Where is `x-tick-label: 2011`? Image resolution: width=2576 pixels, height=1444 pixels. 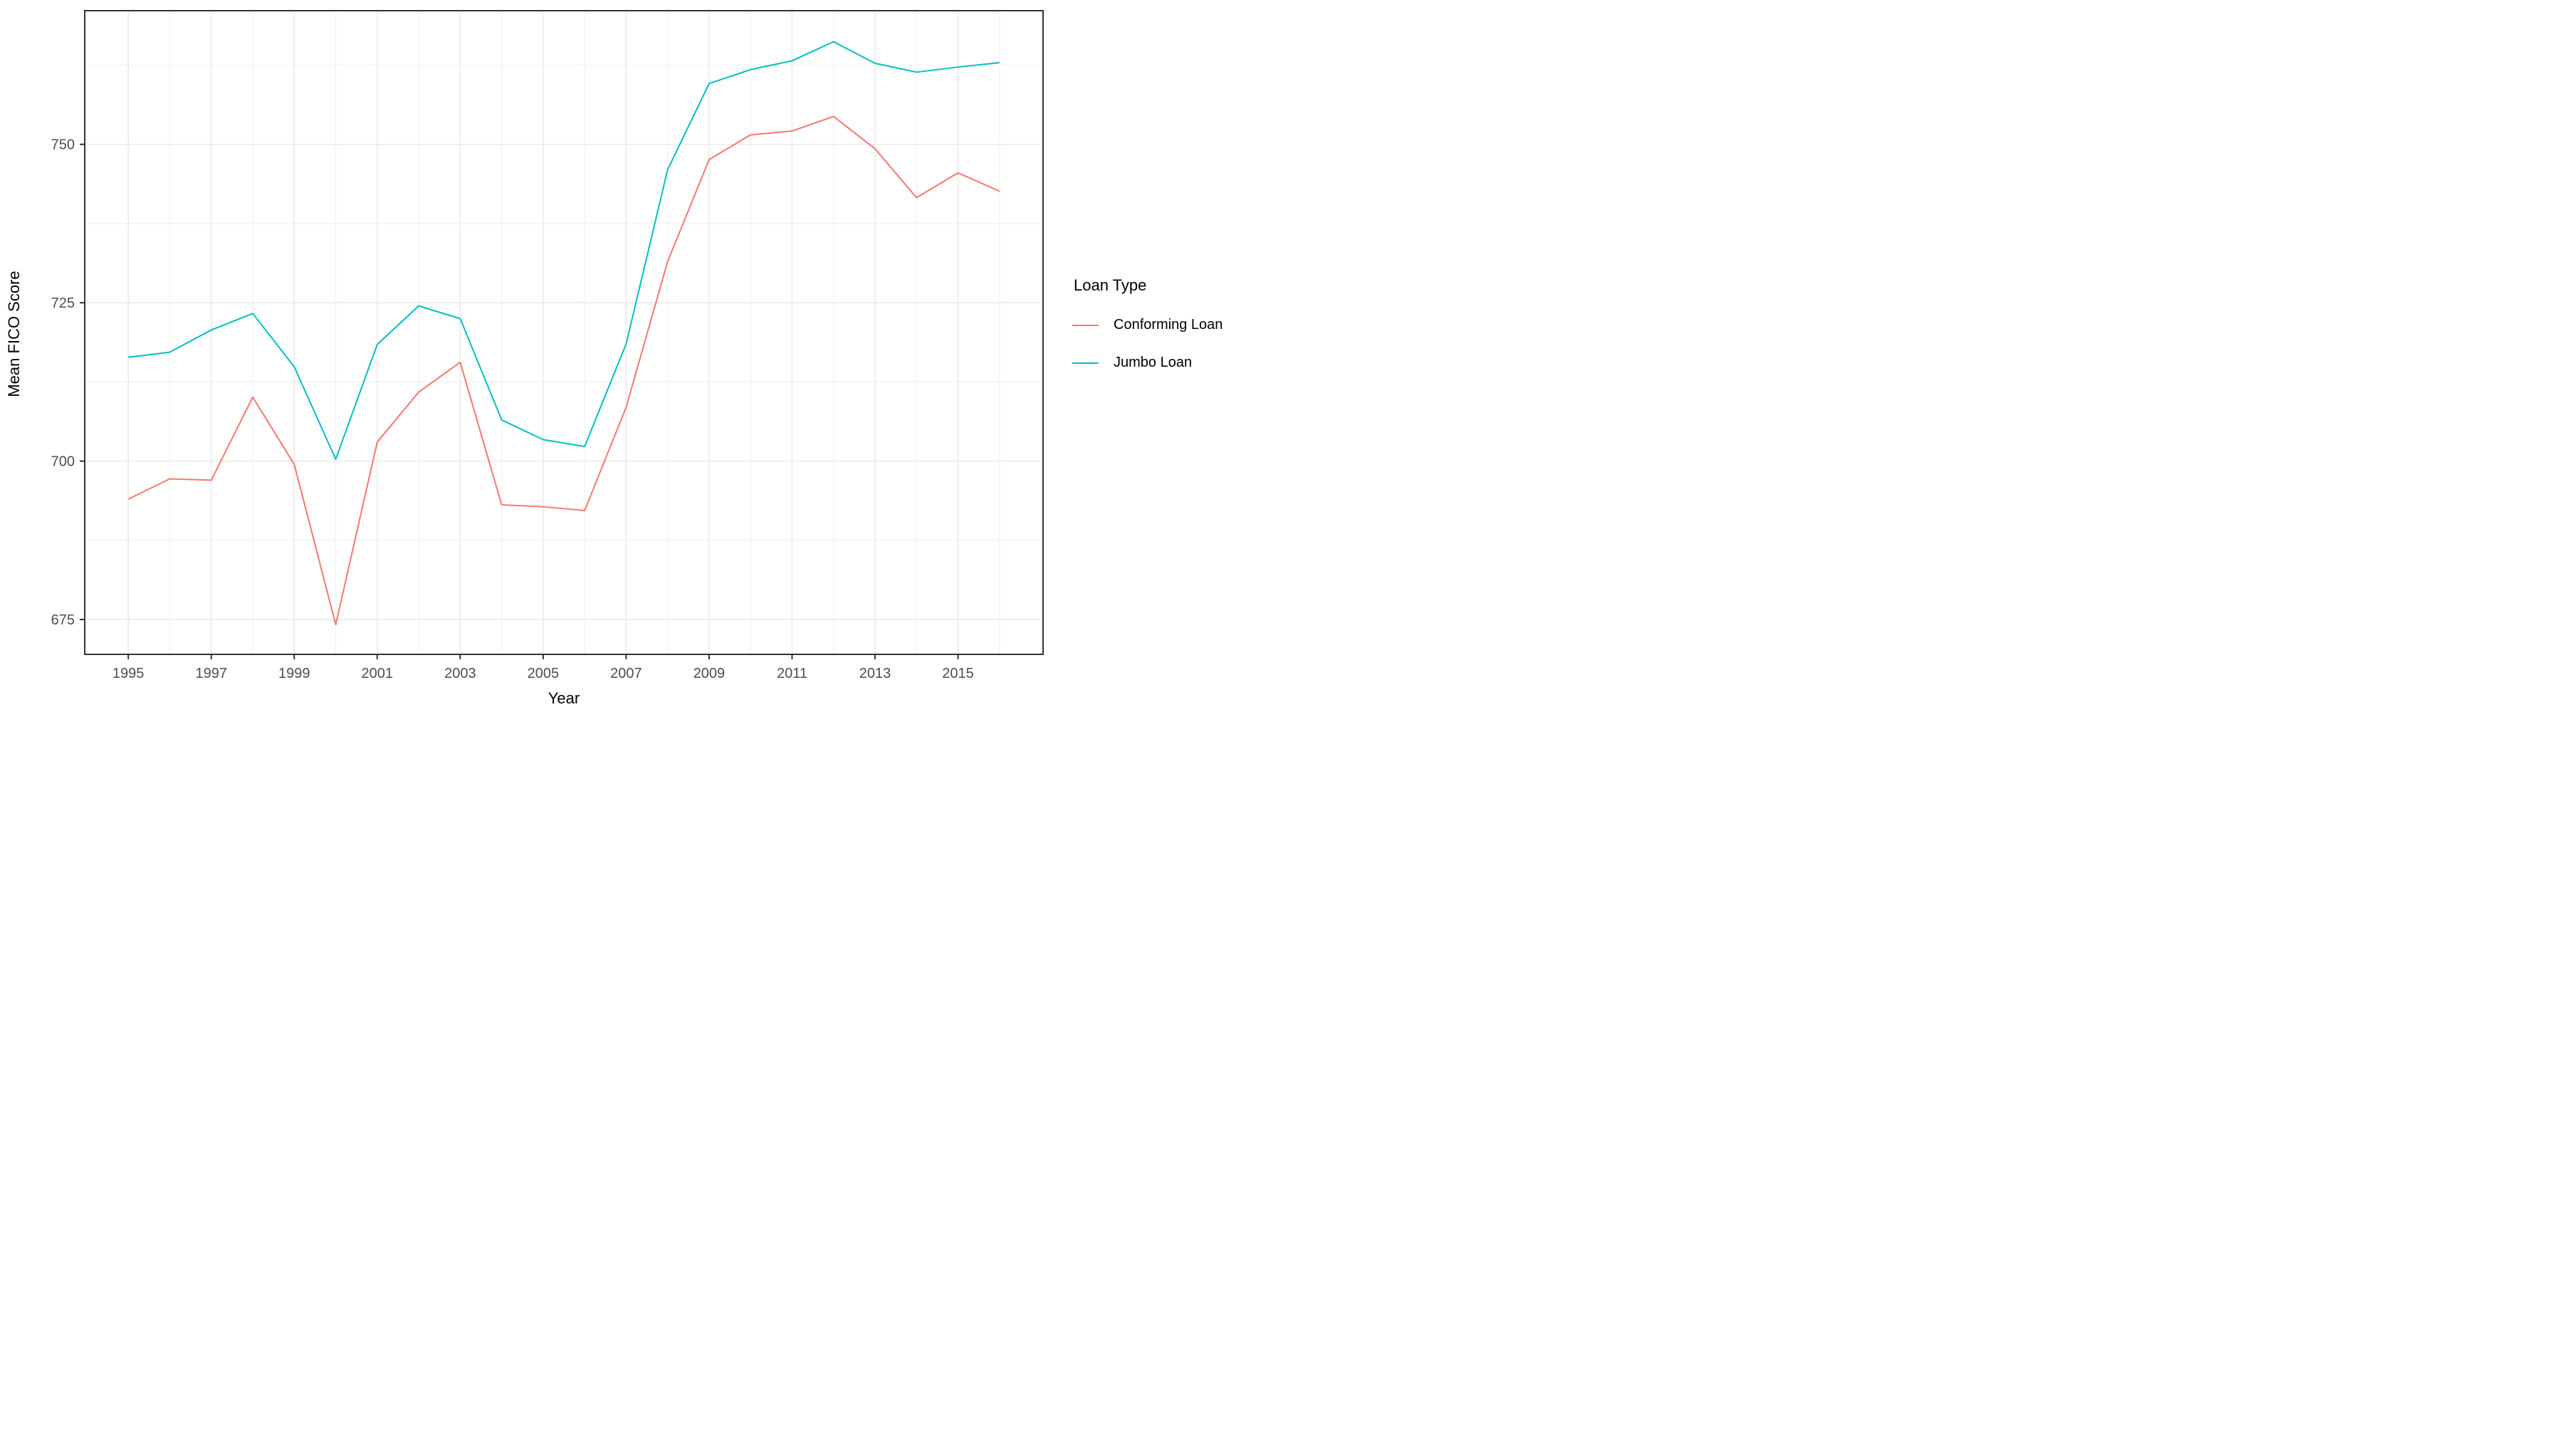
x-tick-label: 2011 is located at coordinates (792, 673).